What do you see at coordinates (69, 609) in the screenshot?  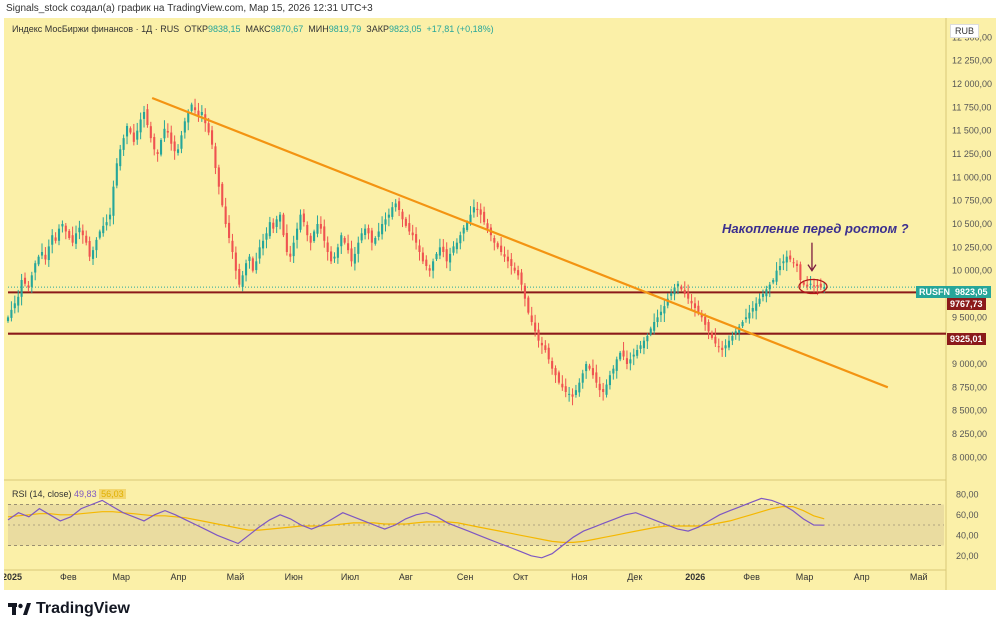 I see `tradingview-logo: TradingView` at bounding box center [69, 609].